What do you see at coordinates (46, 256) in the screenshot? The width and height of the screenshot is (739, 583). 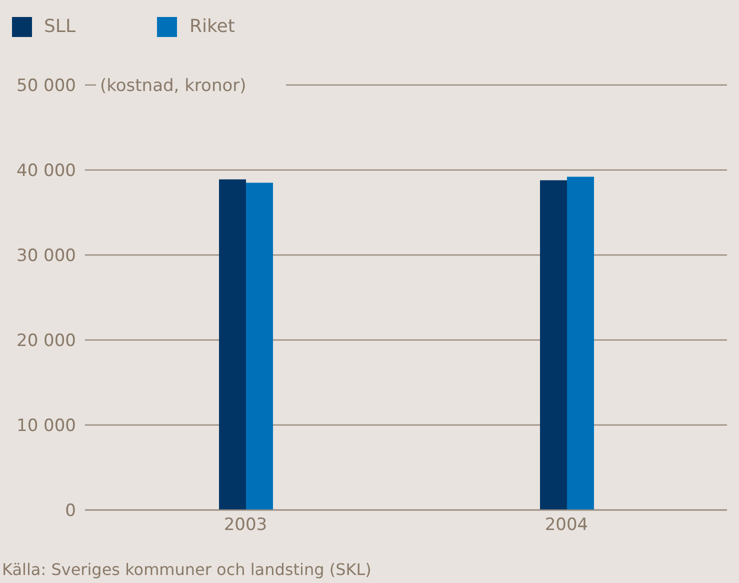 I see `y-tick-label: 30 000` at bounding box center [46, 256].